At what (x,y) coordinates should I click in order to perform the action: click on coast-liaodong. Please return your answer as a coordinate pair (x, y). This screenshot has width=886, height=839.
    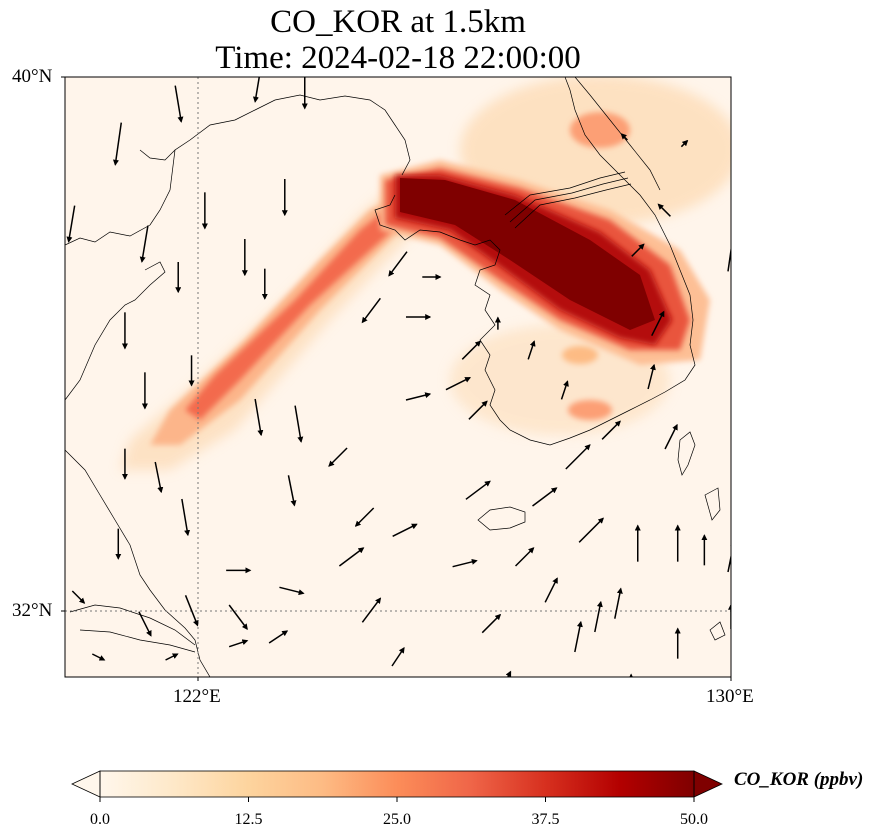
    Looking at the image, I should click on (238, 170).